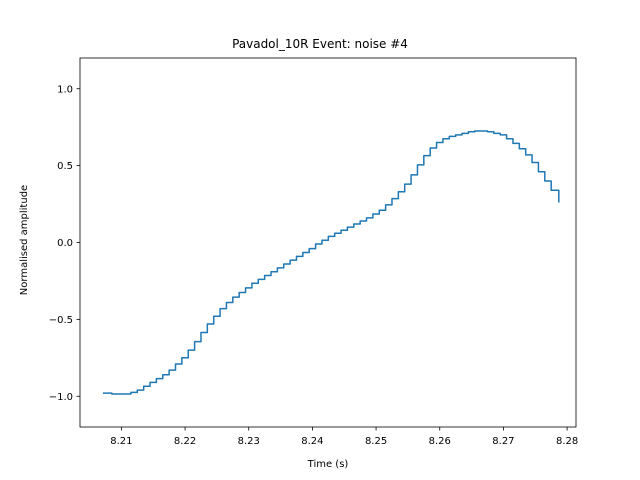  I want to click on x-tick-label: 8.24, so click(312, 441).